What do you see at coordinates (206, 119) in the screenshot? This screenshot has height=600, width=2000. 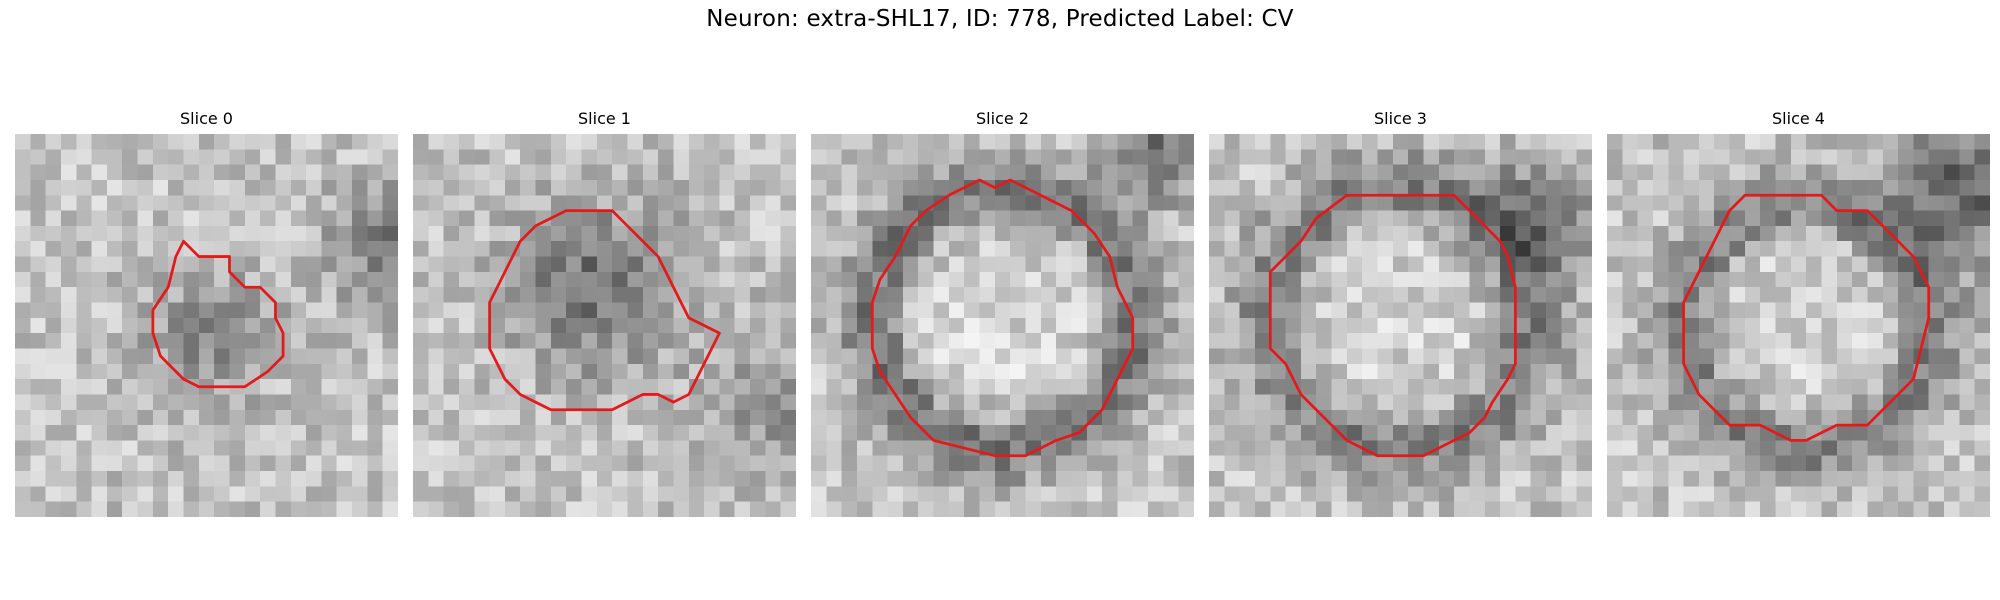 I see `slice-title: Slice 0` at bounding box center [206, 119].